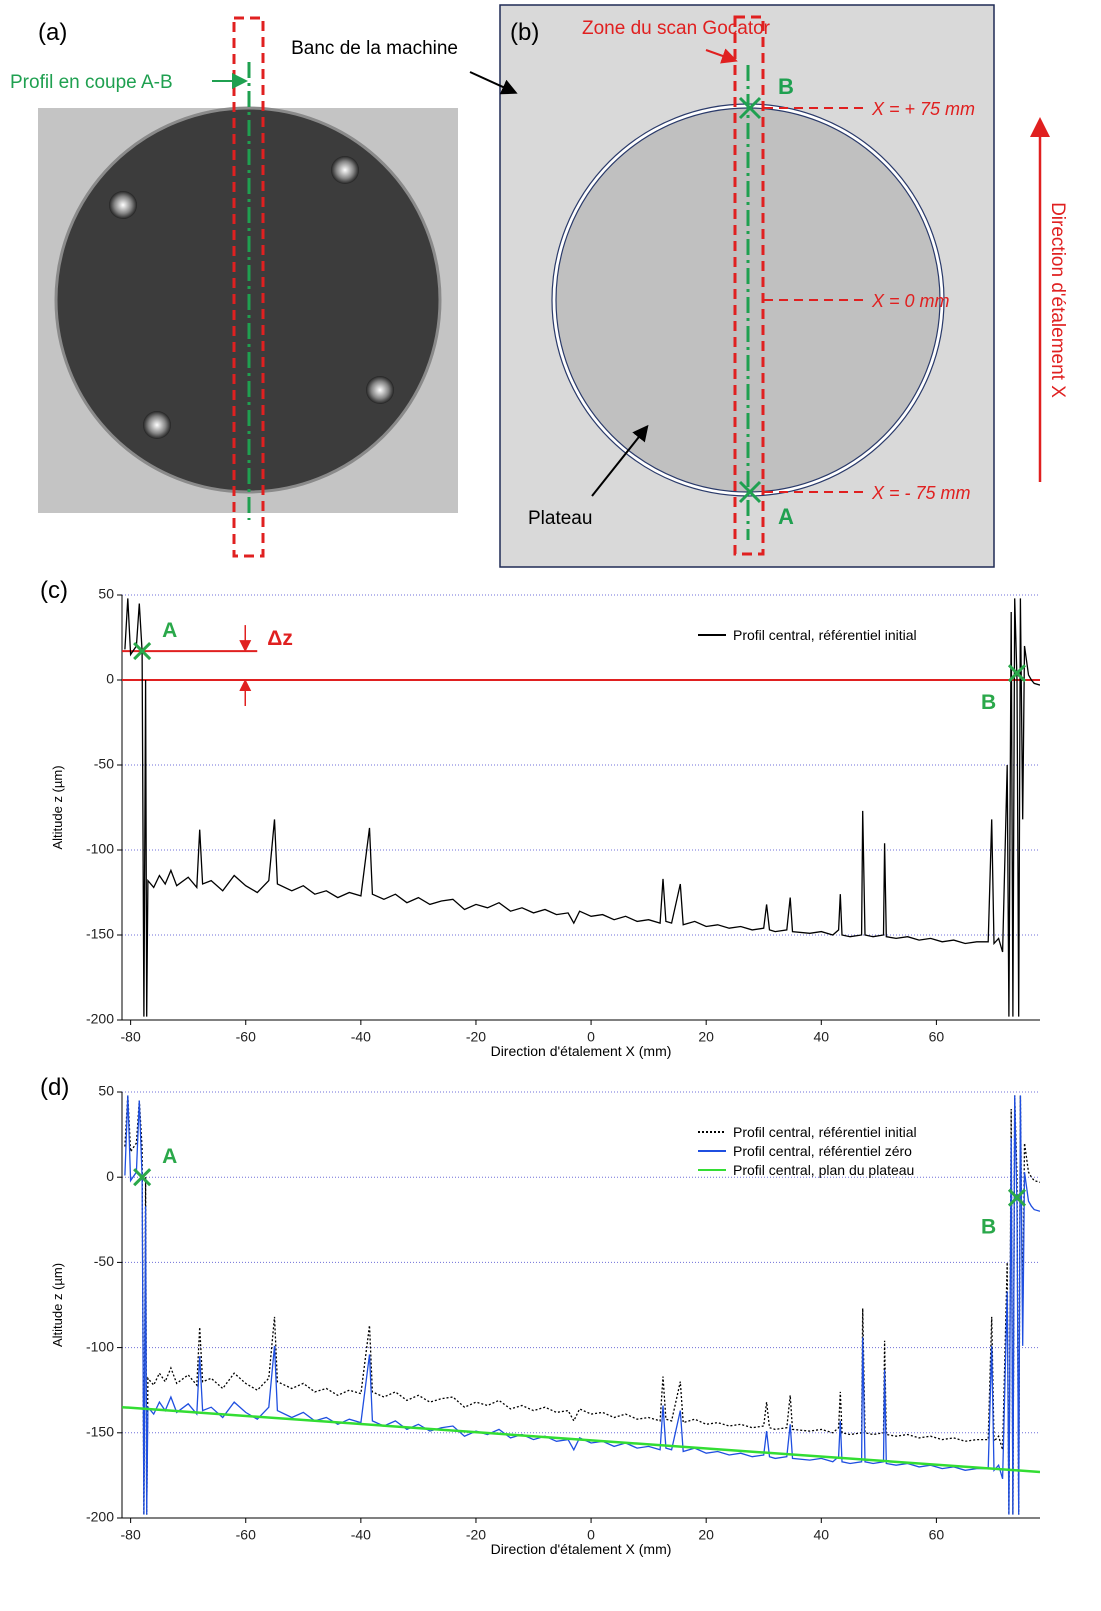 This screenshot has width=1101, height=1611. I want to click on panel-label: (b), so click(524, 32).